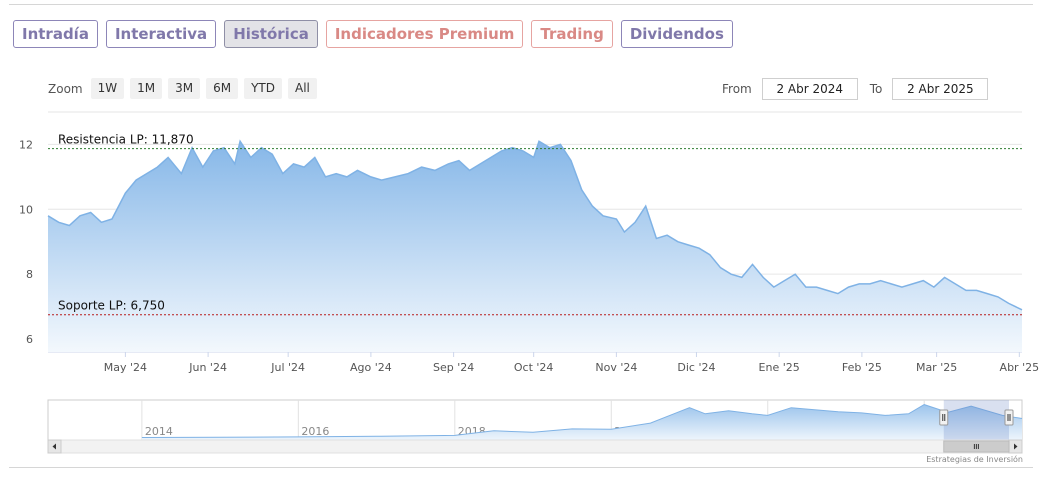 The image size is (1045, 479). Describe the element at coordinates (315, 431) in the screenshot. I see `navigator-year-label: 2016` at that location.